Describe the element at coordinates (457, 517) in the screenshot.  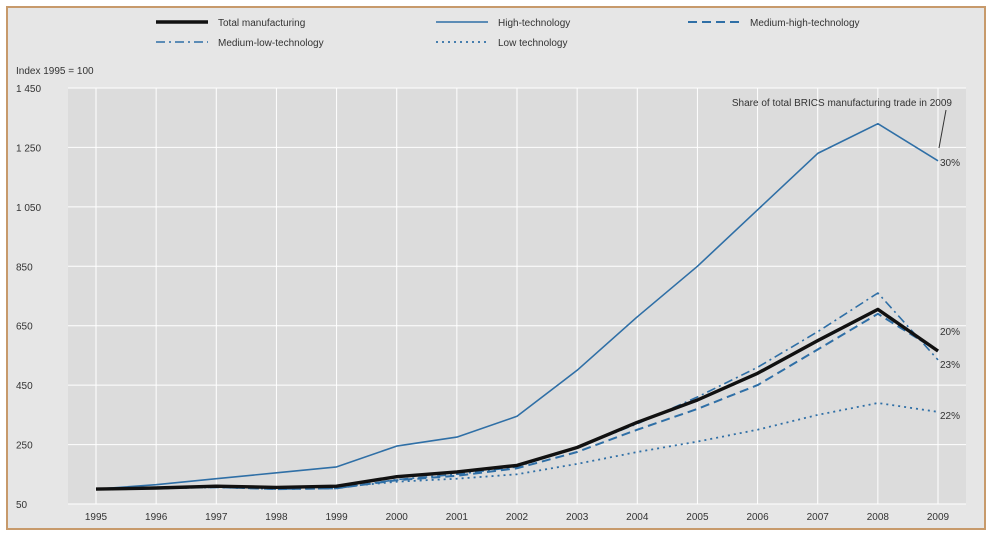
I see `x-tick-label: 2001` at that location.